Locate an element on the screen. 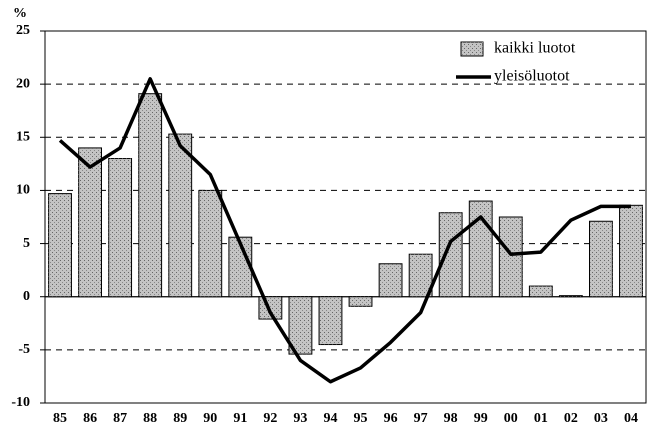 This screenshot has height=427, width=648. y-tick-label: 15 is located at coordinates (23, 137).